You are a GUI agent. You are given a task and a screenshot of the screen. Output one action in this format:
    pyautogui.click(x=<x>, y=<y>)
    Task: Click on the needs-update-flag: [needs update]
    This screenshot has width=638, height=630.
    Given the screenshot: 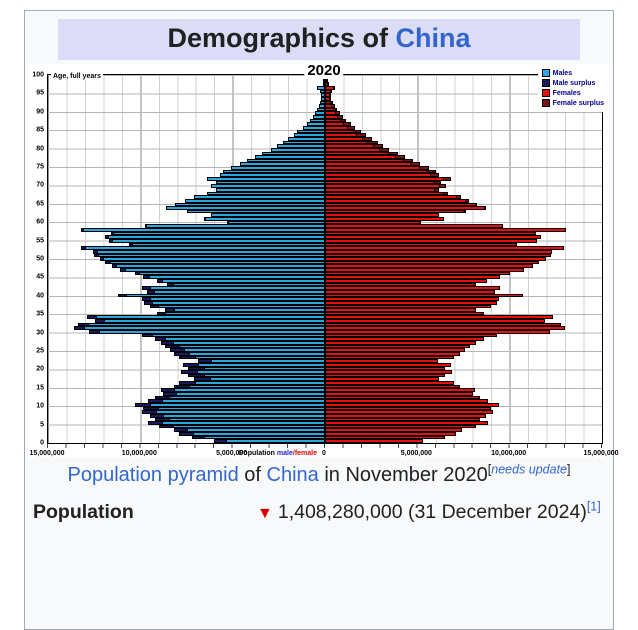 What is the action you would take?
    pyautogui.click(x=529, y=469)
    